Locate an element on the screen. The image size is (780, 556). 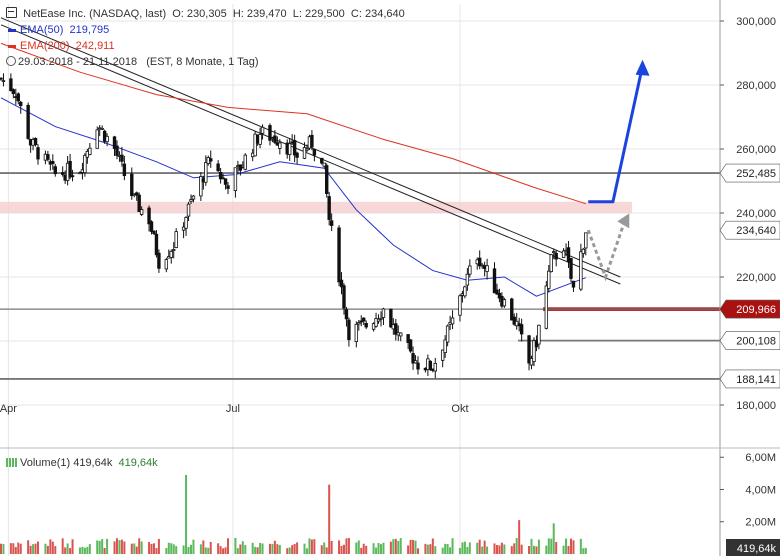
x-tick-label: Apr is located at coordinates (8, 409).